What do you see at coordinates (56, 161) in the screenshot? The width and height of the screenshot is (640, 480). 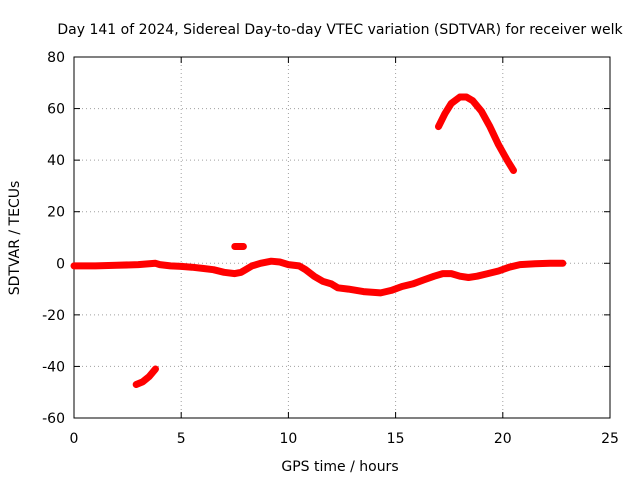 I see `y-tick-label: 40` at bounding box center [56, 161].